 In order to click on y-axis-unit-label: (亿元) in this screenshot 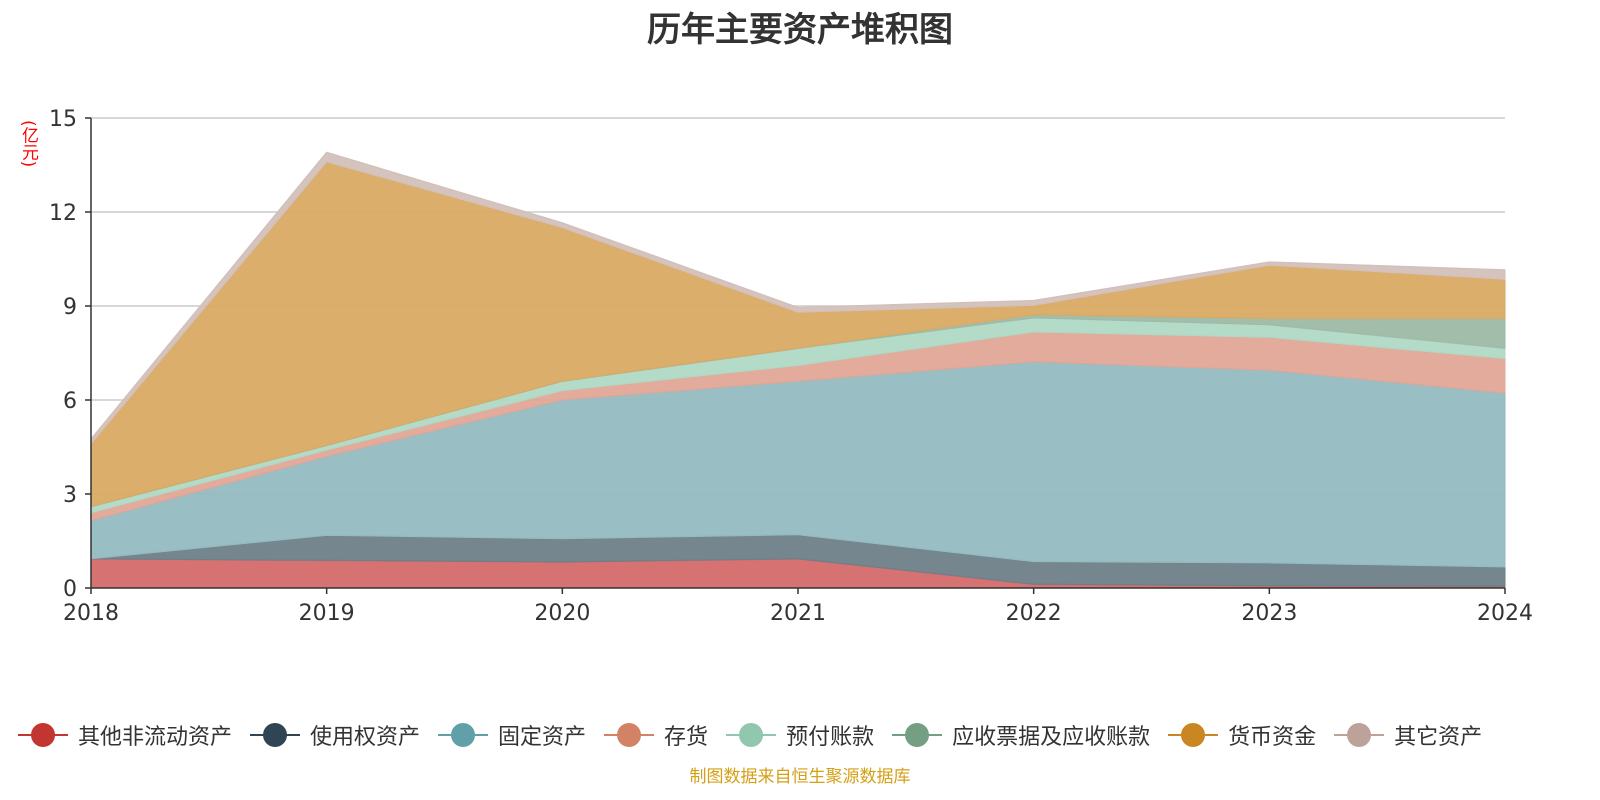, I will do `click(28, 144)`.